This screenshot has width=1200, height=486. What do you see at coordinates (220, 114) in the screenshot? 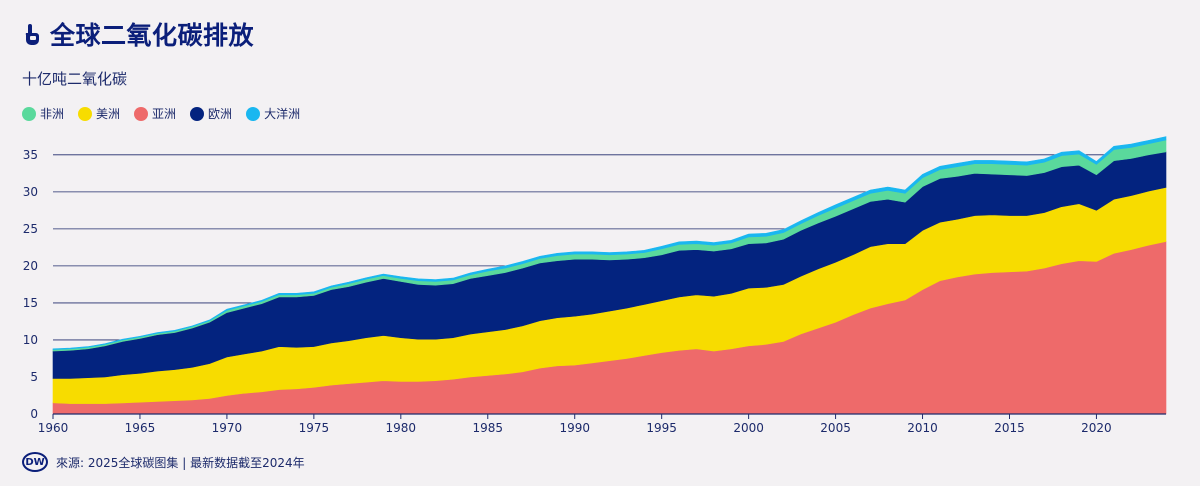
I see `legend-label-europe: 欧洲` at bounding box center [220, 114].